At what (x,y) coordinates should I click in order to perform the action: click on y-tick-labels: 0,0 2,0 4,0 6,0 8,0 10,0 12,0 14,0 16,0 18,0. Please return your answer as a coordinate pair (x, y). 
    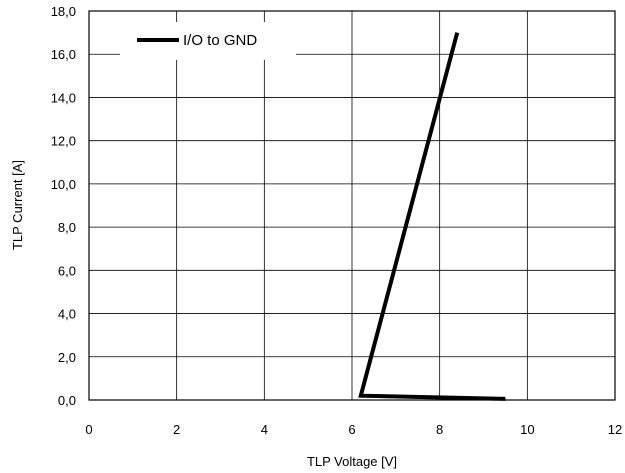
    Looking at the image, I should click on (63, 206).